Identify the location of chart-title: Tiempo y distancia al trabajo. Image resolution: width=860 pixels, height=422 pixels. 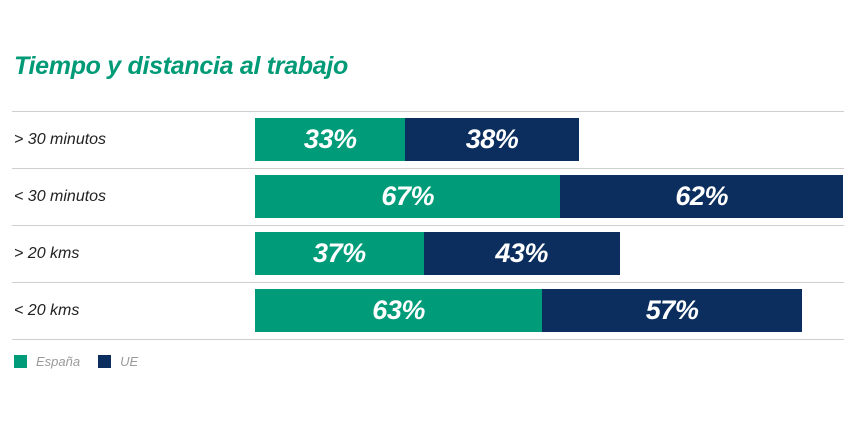
(181, 66).